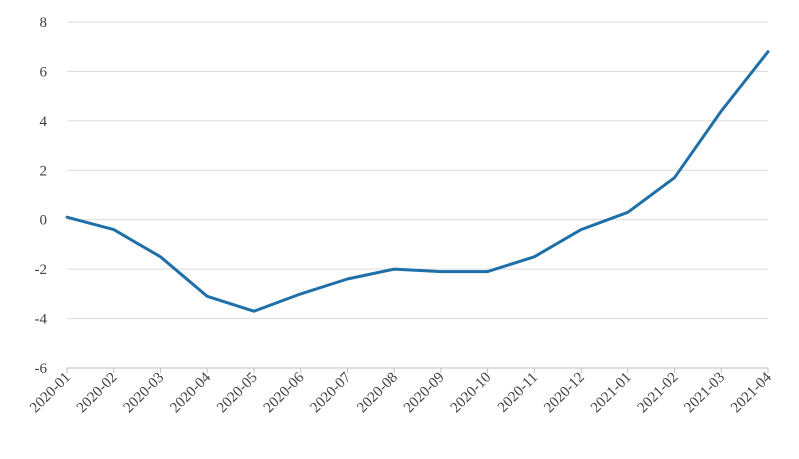  Describe the element at coordinates (284, 392) in the screenshot. I see `x-tick-label: 2020-06` at that location.